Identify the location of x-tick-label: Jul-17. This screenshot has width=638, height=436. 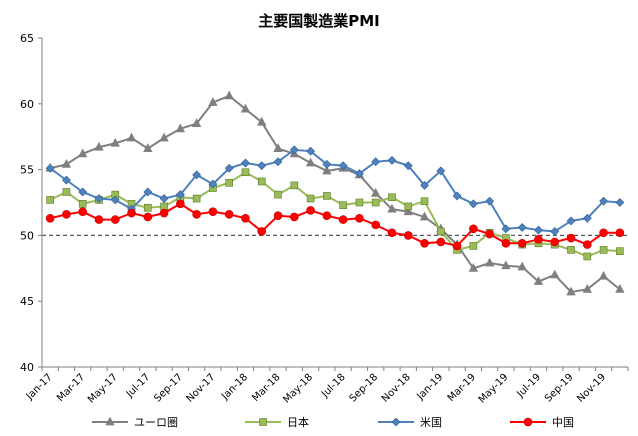
(138, 386).